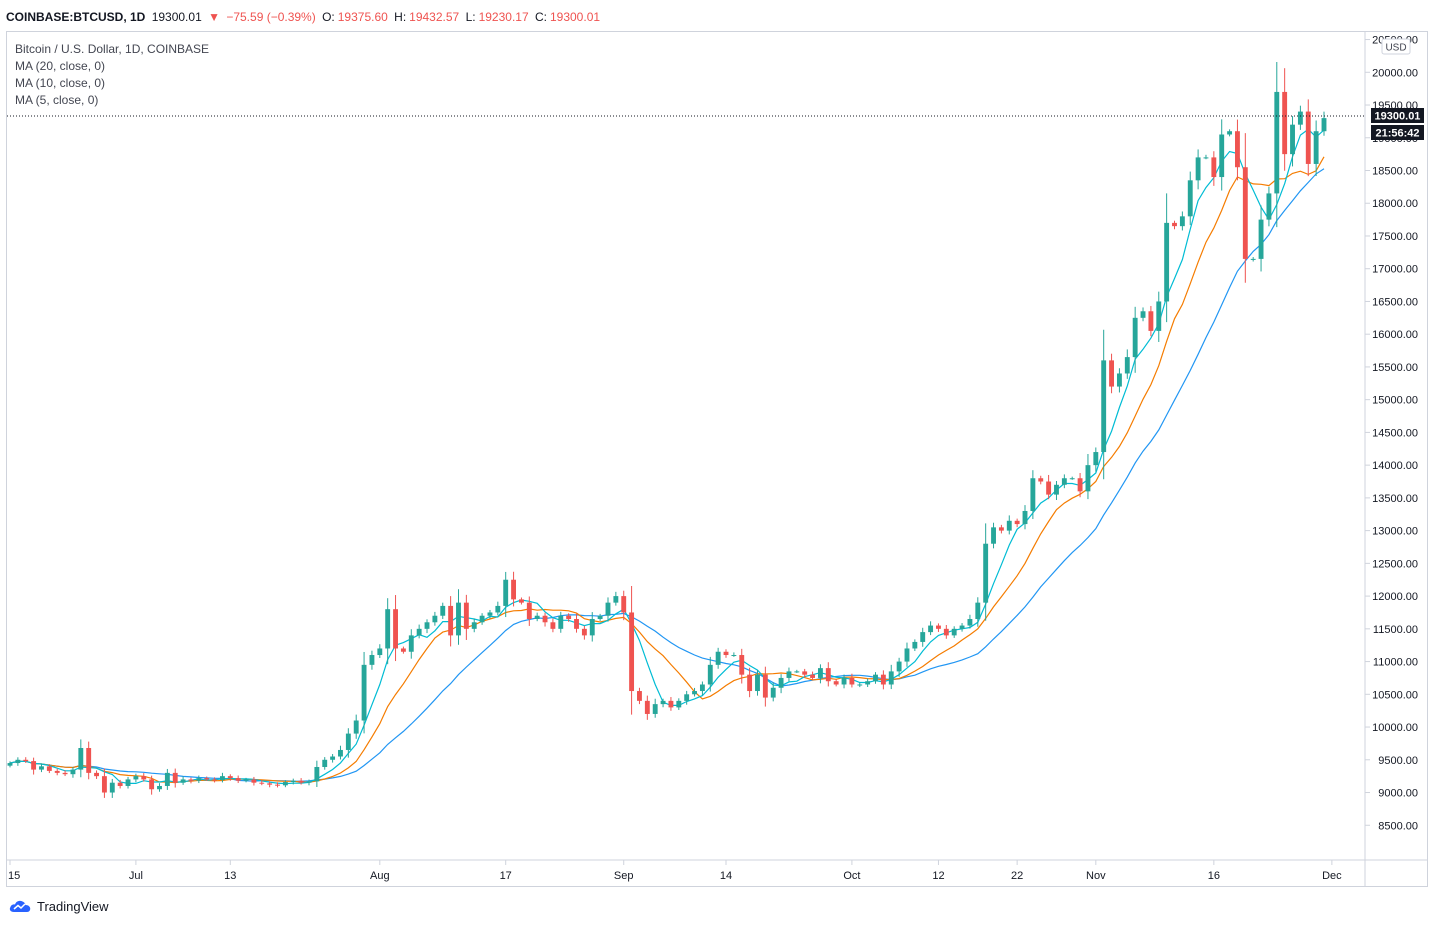 This screenshot has height=936, width=1434. I want to click on legend-ma10: MA (10, close, 0), so click(60, 83).